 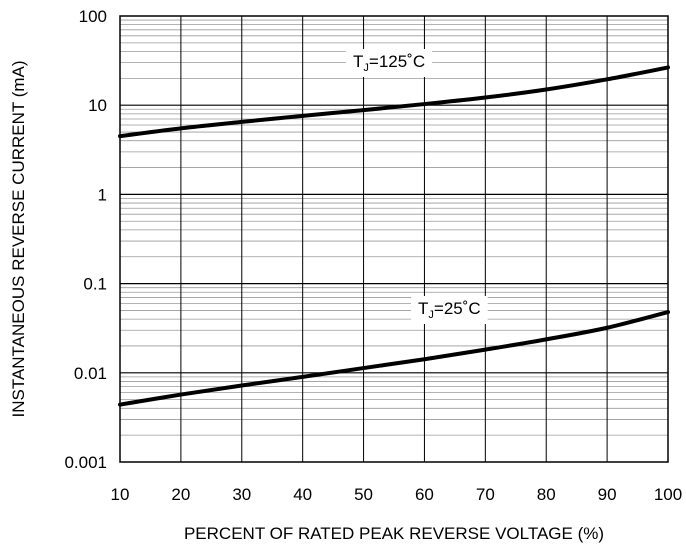 I want to click on series-label-text: TJ=125˚C, so click(x=389, y=63).